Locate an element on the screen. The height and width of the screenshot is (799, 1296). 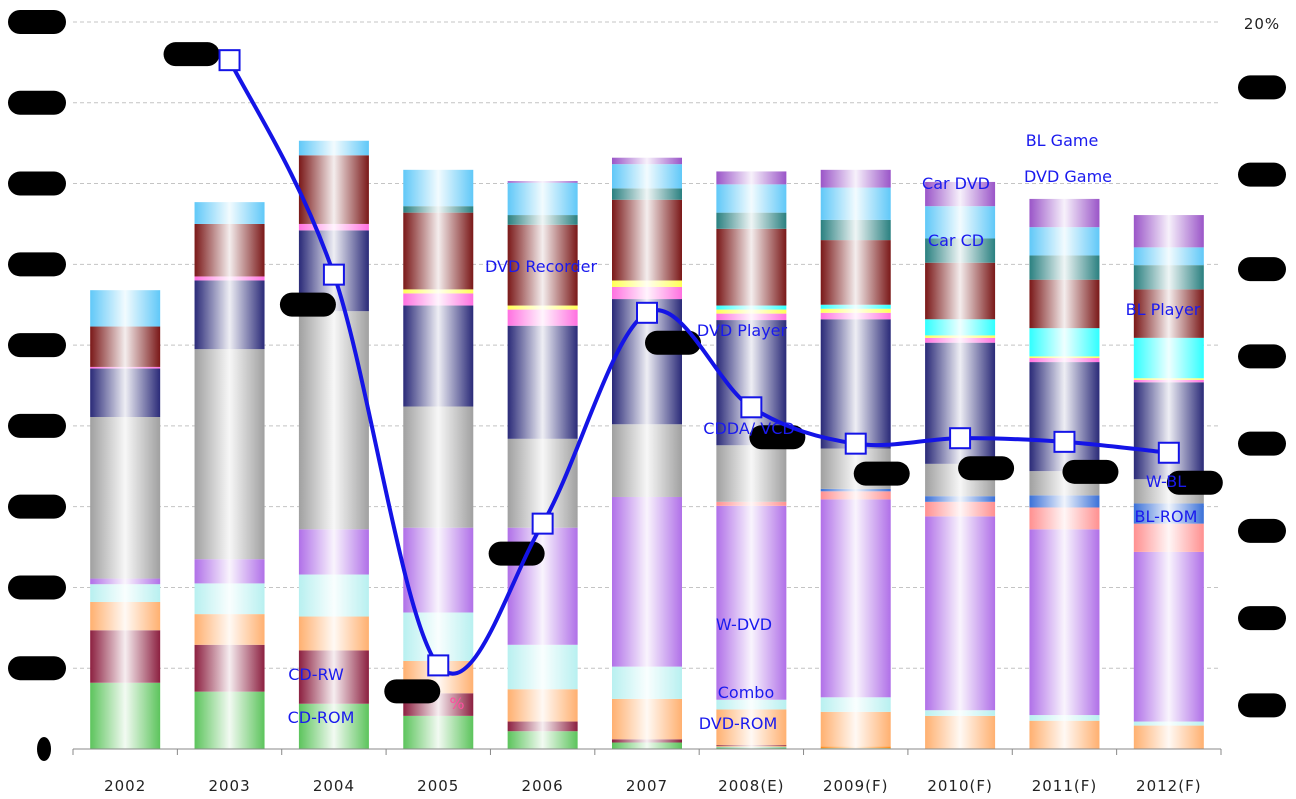
x-tick-label: 2008(E) is located at coordinates (751, 786).